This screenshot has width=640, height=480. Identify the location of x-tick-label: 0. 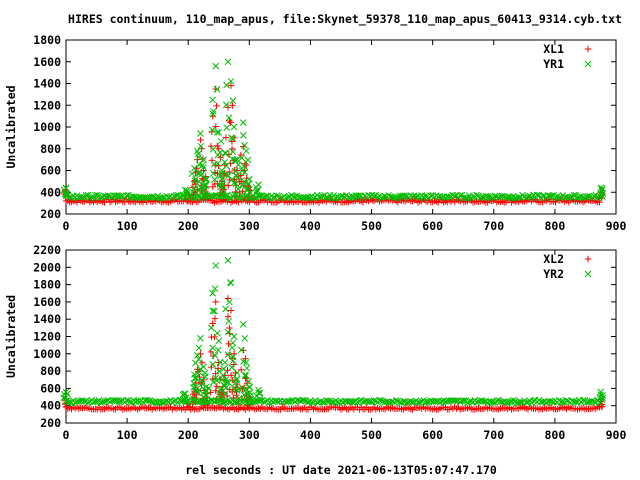
(66, 435).